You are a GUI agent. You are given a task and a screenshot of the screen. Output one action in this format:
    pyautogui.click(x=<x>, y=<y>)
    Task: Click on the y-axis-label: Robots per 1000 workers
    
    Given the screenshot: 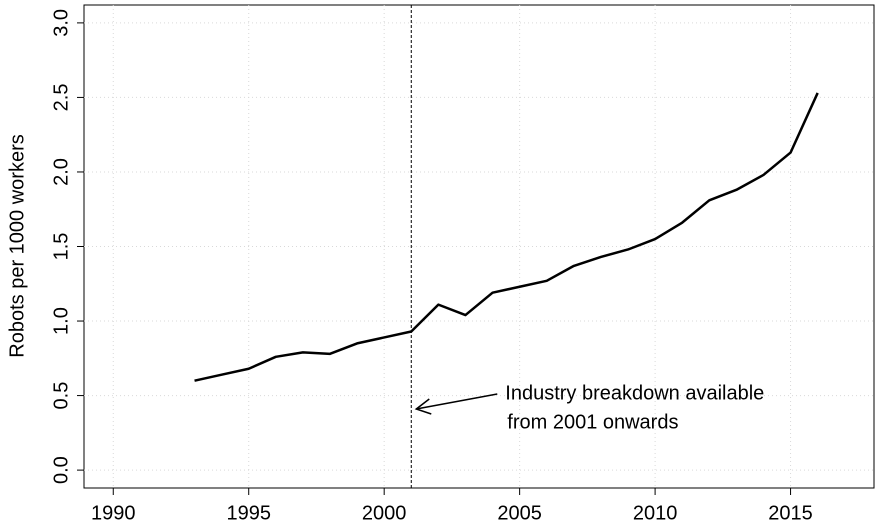 What is the action you would take?
    pyautogui.click(x=17, y=245)
    